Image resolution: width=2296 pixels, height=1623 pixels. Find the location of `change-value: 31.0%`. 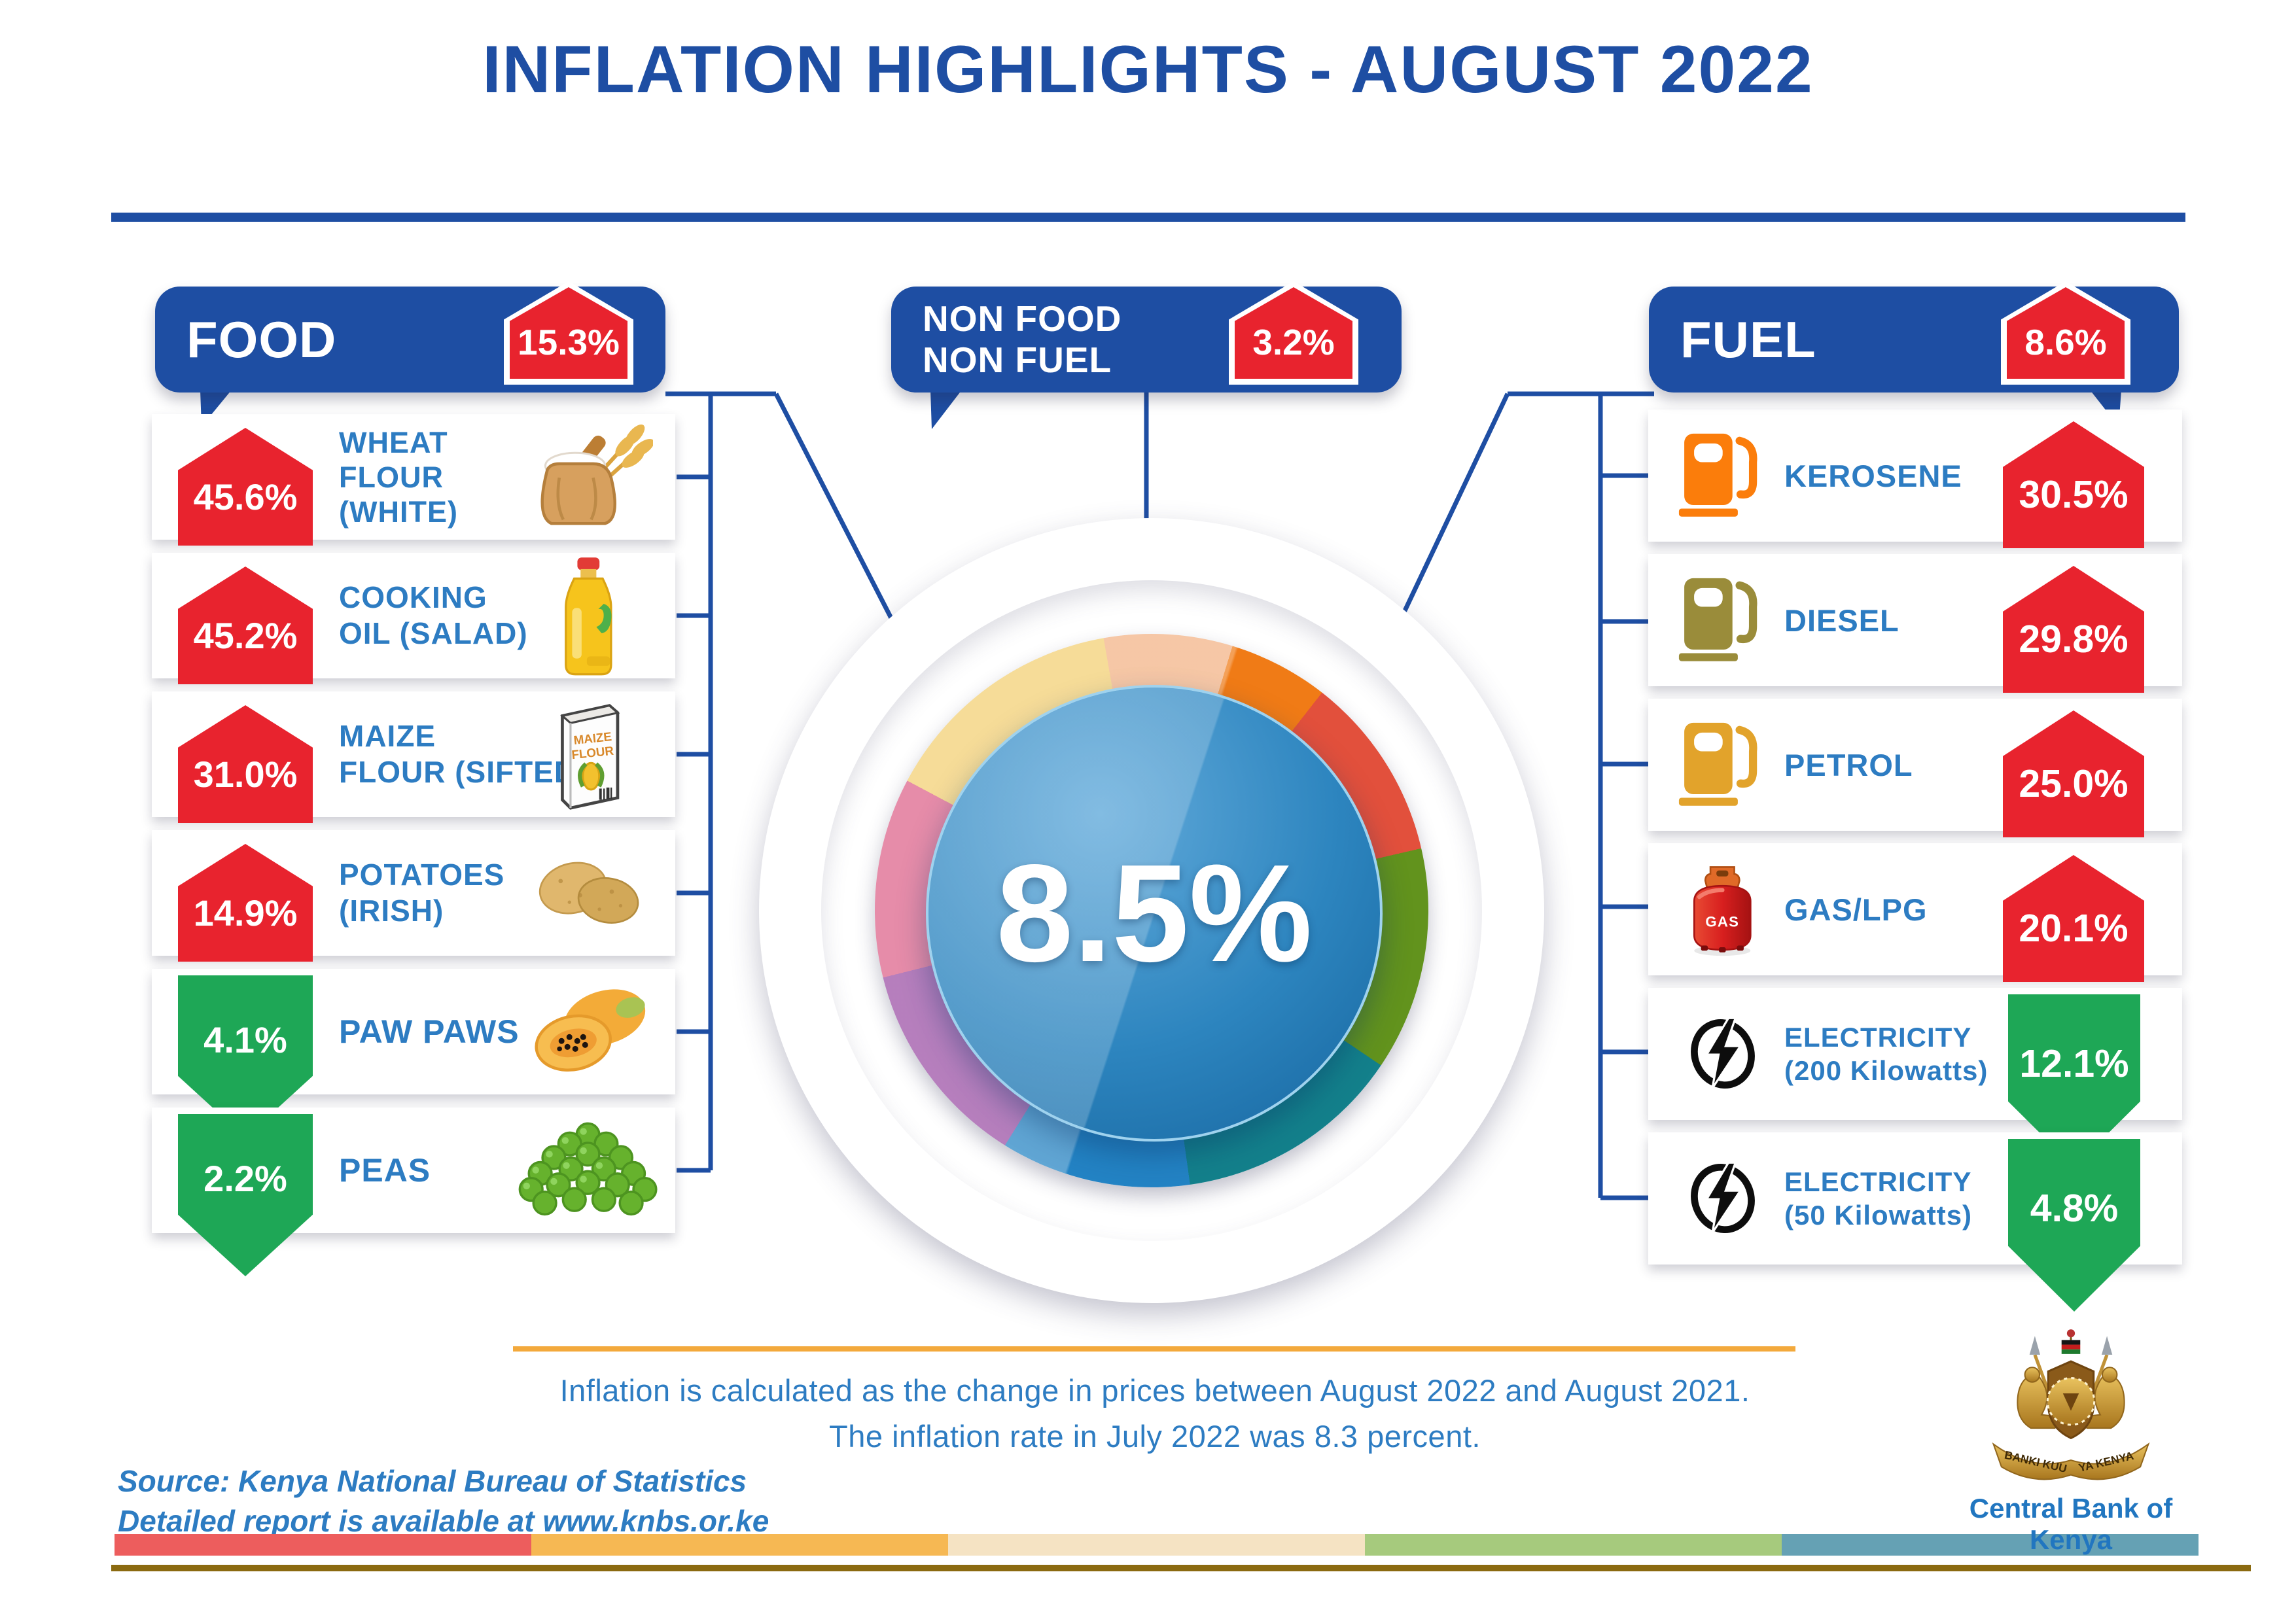

change-value: 31.0% is located at coordinates (245, 774).